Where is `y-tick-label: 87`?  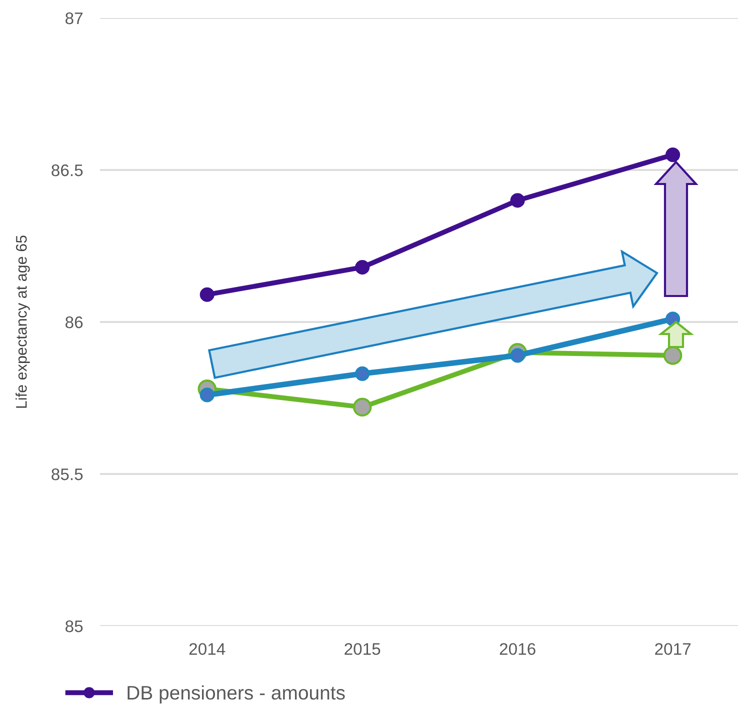 y-tick-label: 87 is located at coordinates (74, 18).